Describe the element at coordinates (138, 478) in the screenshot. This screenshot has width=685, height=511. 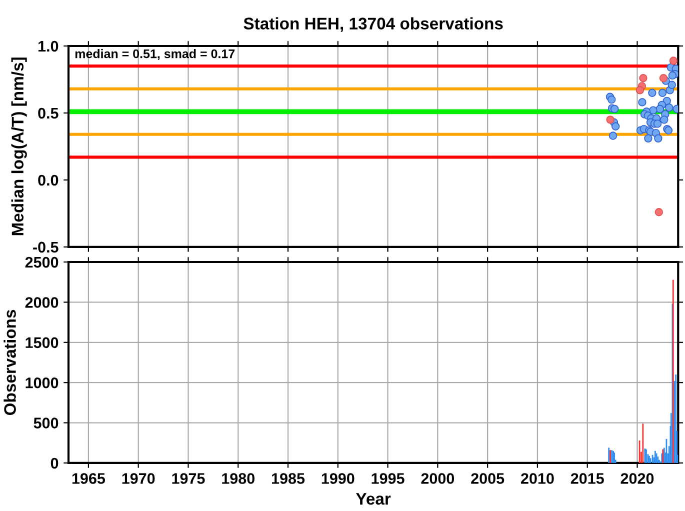
I see `x-tick-label: 1970` at that location.